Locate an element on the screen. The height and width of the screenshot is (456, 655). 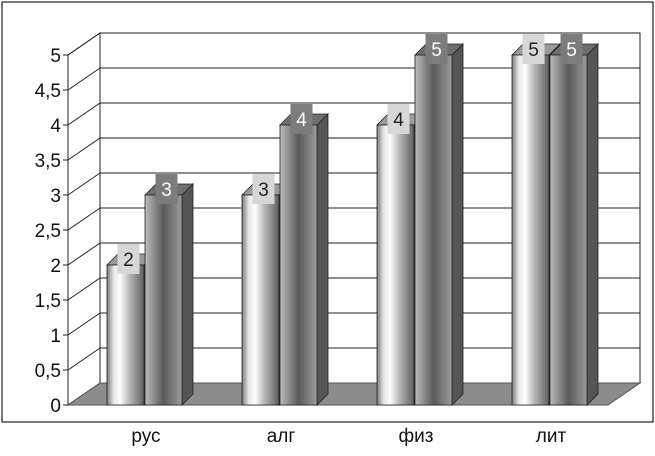
y-tick-label: 2,5 is located at coordinates (48, 231).